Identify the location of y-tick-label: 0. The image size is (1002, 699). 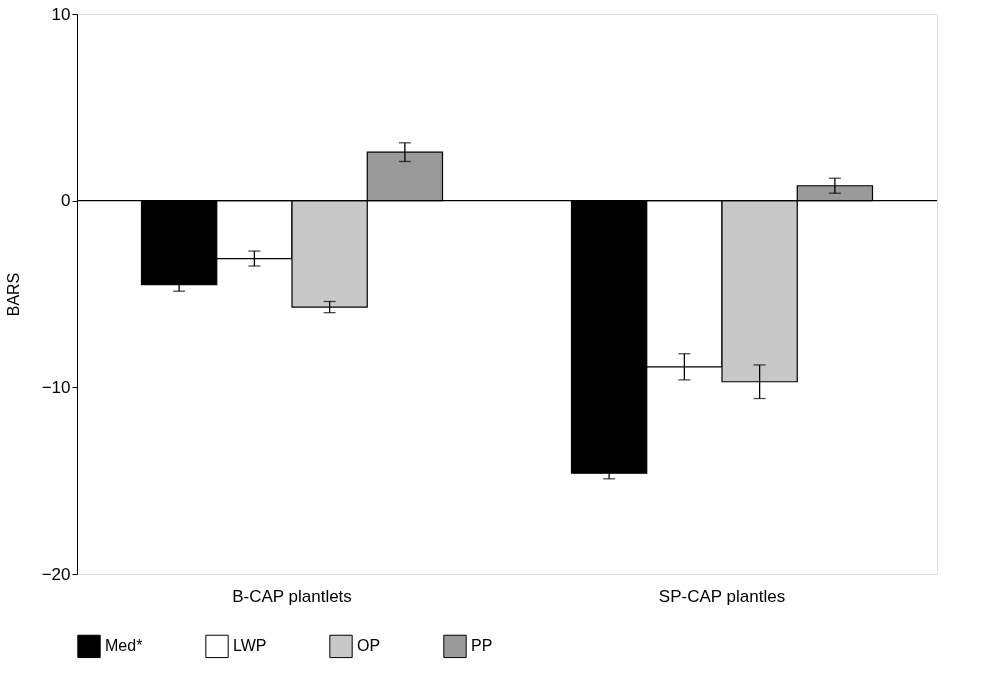
(66, 201).